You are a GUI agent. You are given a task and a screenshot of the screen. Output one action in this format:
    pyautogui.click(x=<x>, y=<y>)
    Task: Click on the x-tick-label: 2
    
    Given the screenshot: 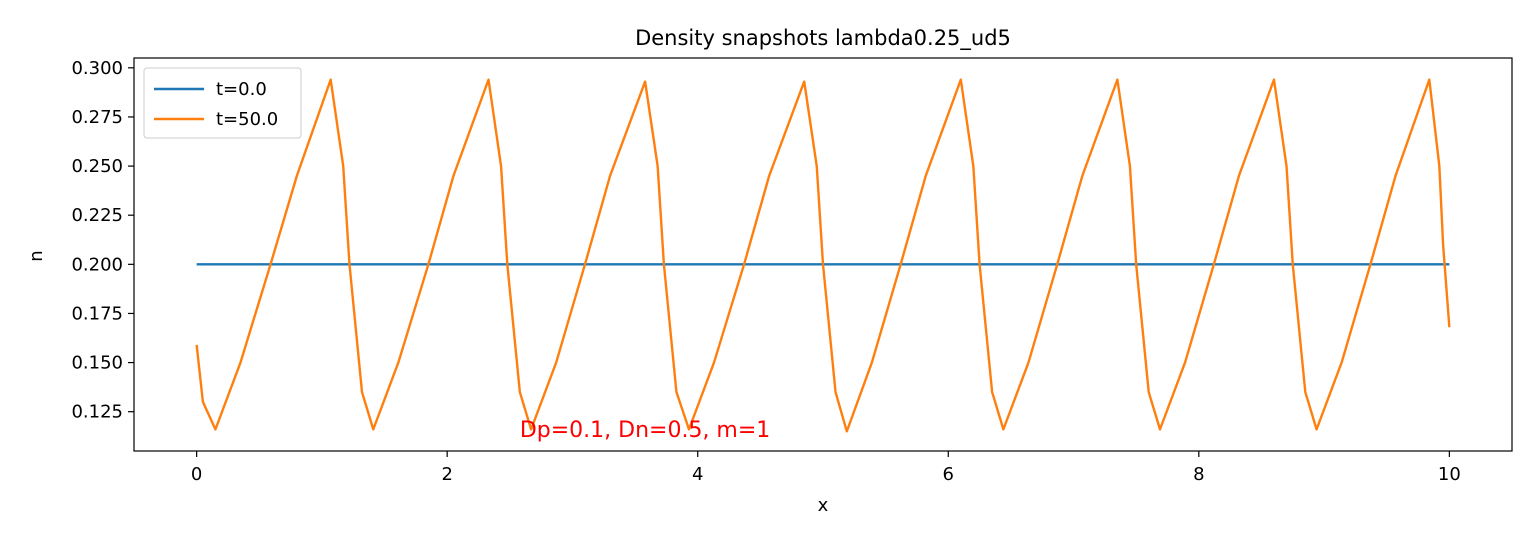 What is the action you would take?
    pyautogui.click(x=446, y=474)
    